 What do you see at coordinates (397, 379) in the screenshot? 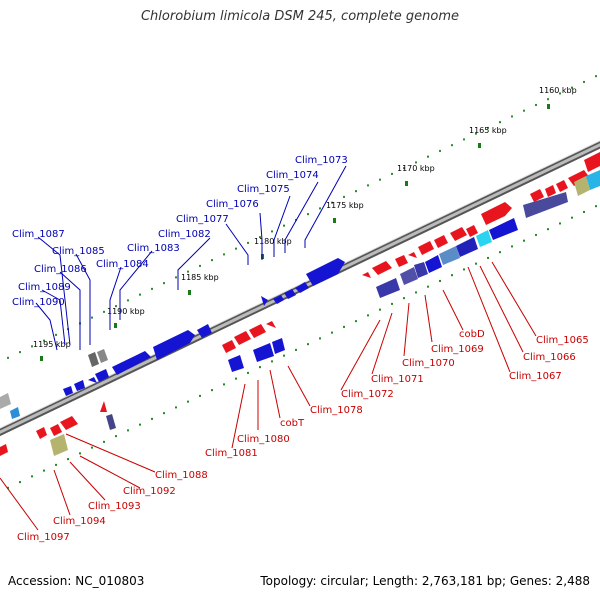
I see `gene-label: Clim_1071` at bounding box center [397, 379].